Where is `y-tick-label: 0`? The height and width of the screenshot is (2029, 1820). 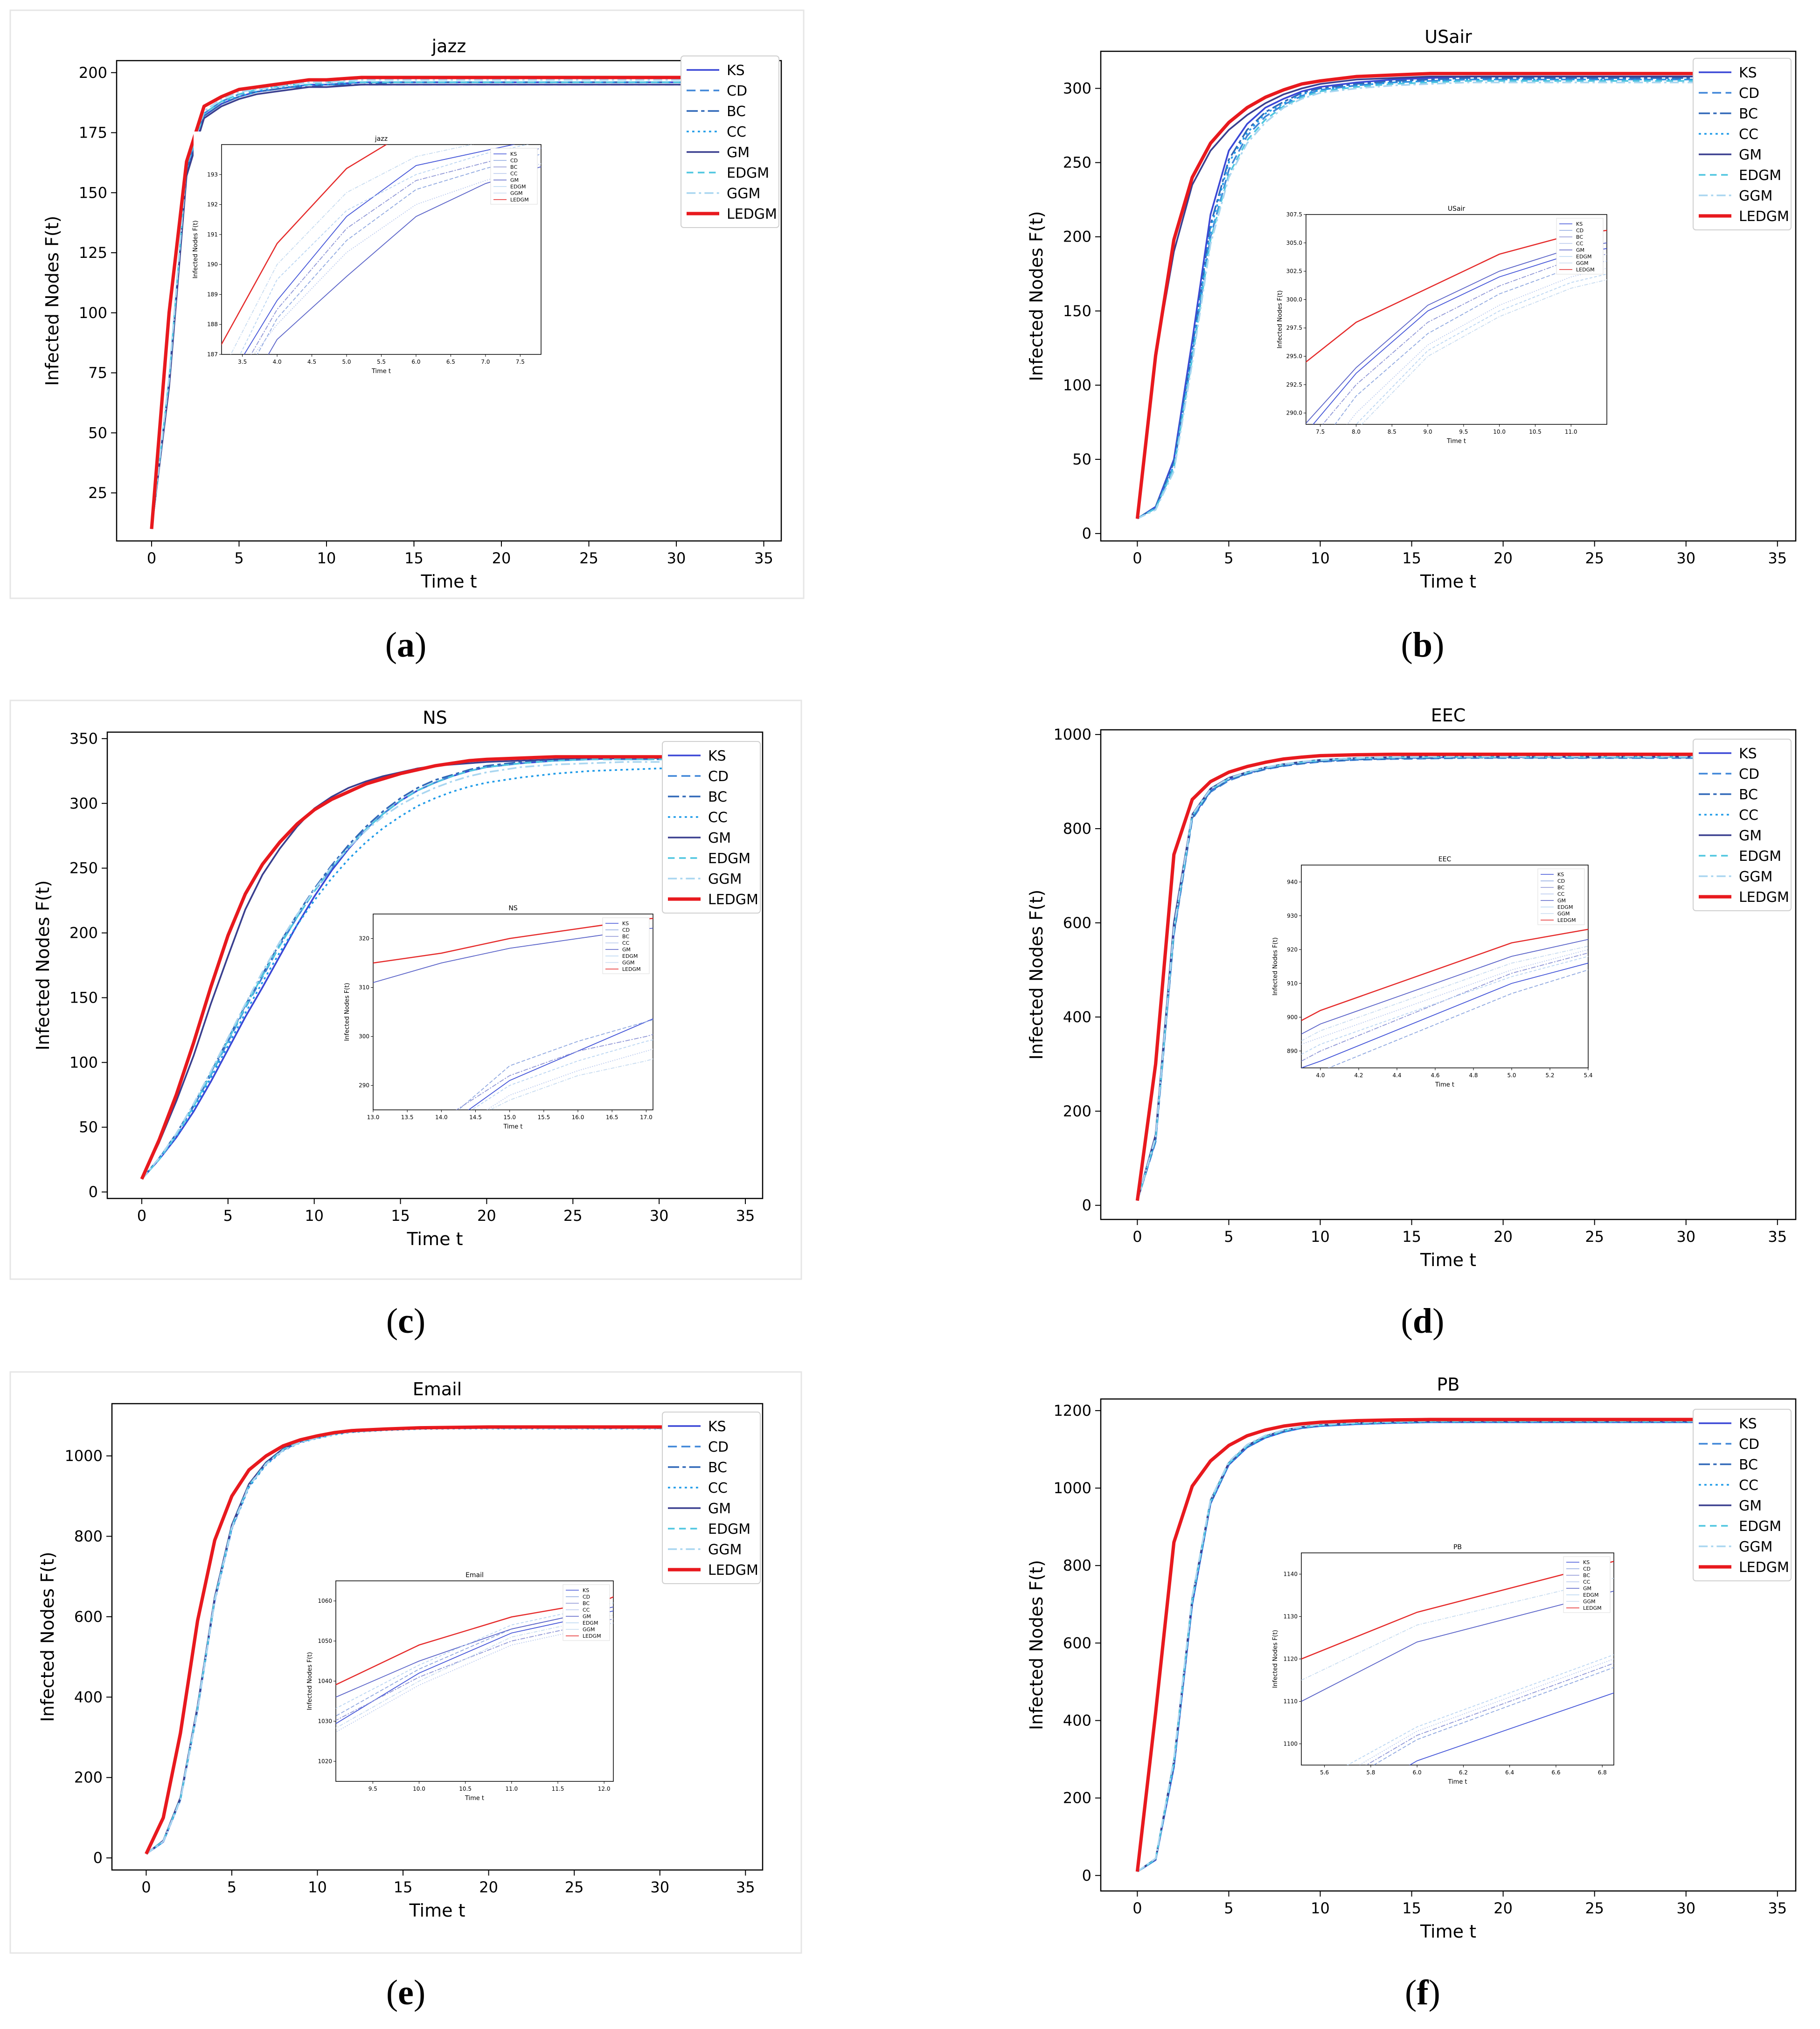 y-tick-label: 0 is located at coordinates (98, 1858).